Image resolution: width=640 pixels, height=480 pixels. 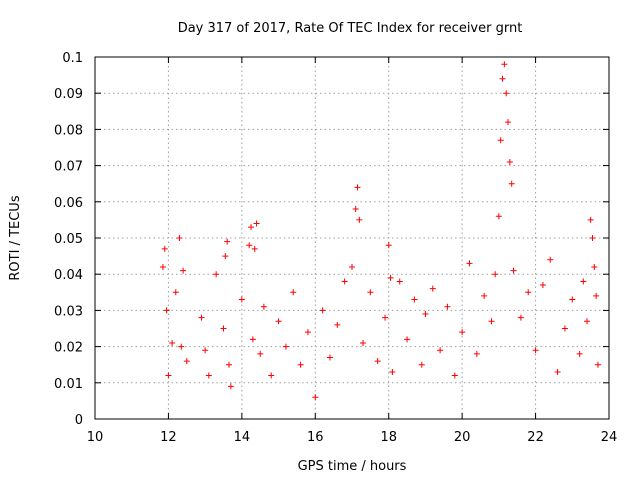 I want to click on y-axis-label: ROTI / TECUs, so click(x=15, y=237).